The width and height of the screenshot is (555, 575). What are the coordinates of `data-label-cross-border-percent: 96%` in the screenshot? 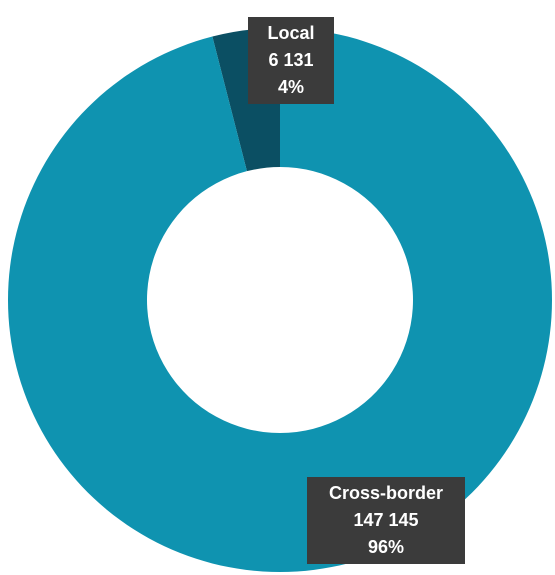 It's located at (386, 547).